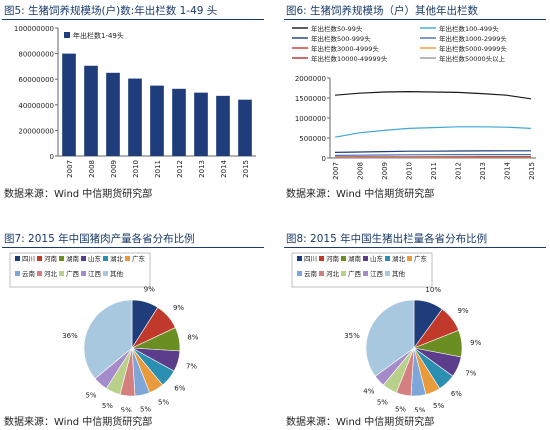  What do you see at coordinates (433, 290) in the screenshot?
I see `fig8-data-label: 10%` at bounding box center [433, 290].